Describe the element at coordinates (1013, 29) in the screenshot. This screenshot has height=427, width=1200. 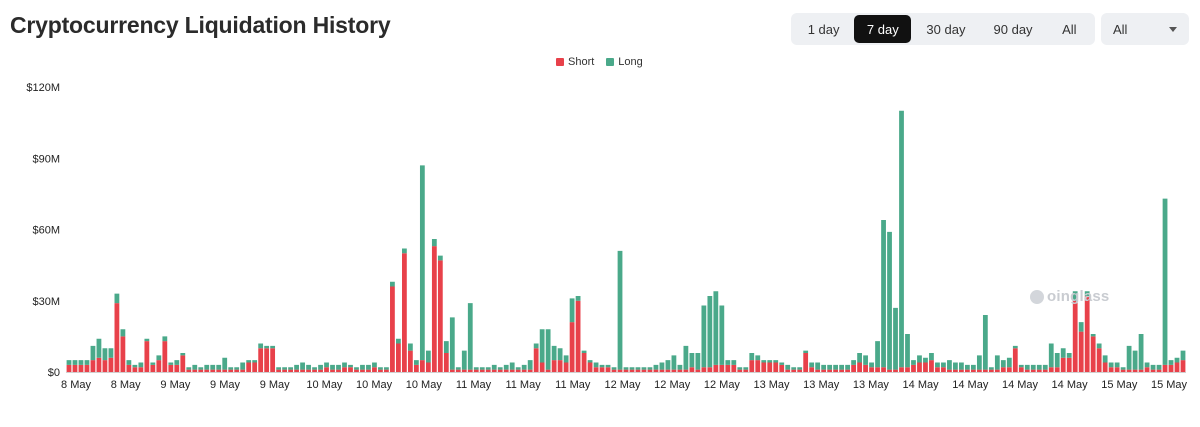
I see `range-90-day-button: 90 day` at that location.